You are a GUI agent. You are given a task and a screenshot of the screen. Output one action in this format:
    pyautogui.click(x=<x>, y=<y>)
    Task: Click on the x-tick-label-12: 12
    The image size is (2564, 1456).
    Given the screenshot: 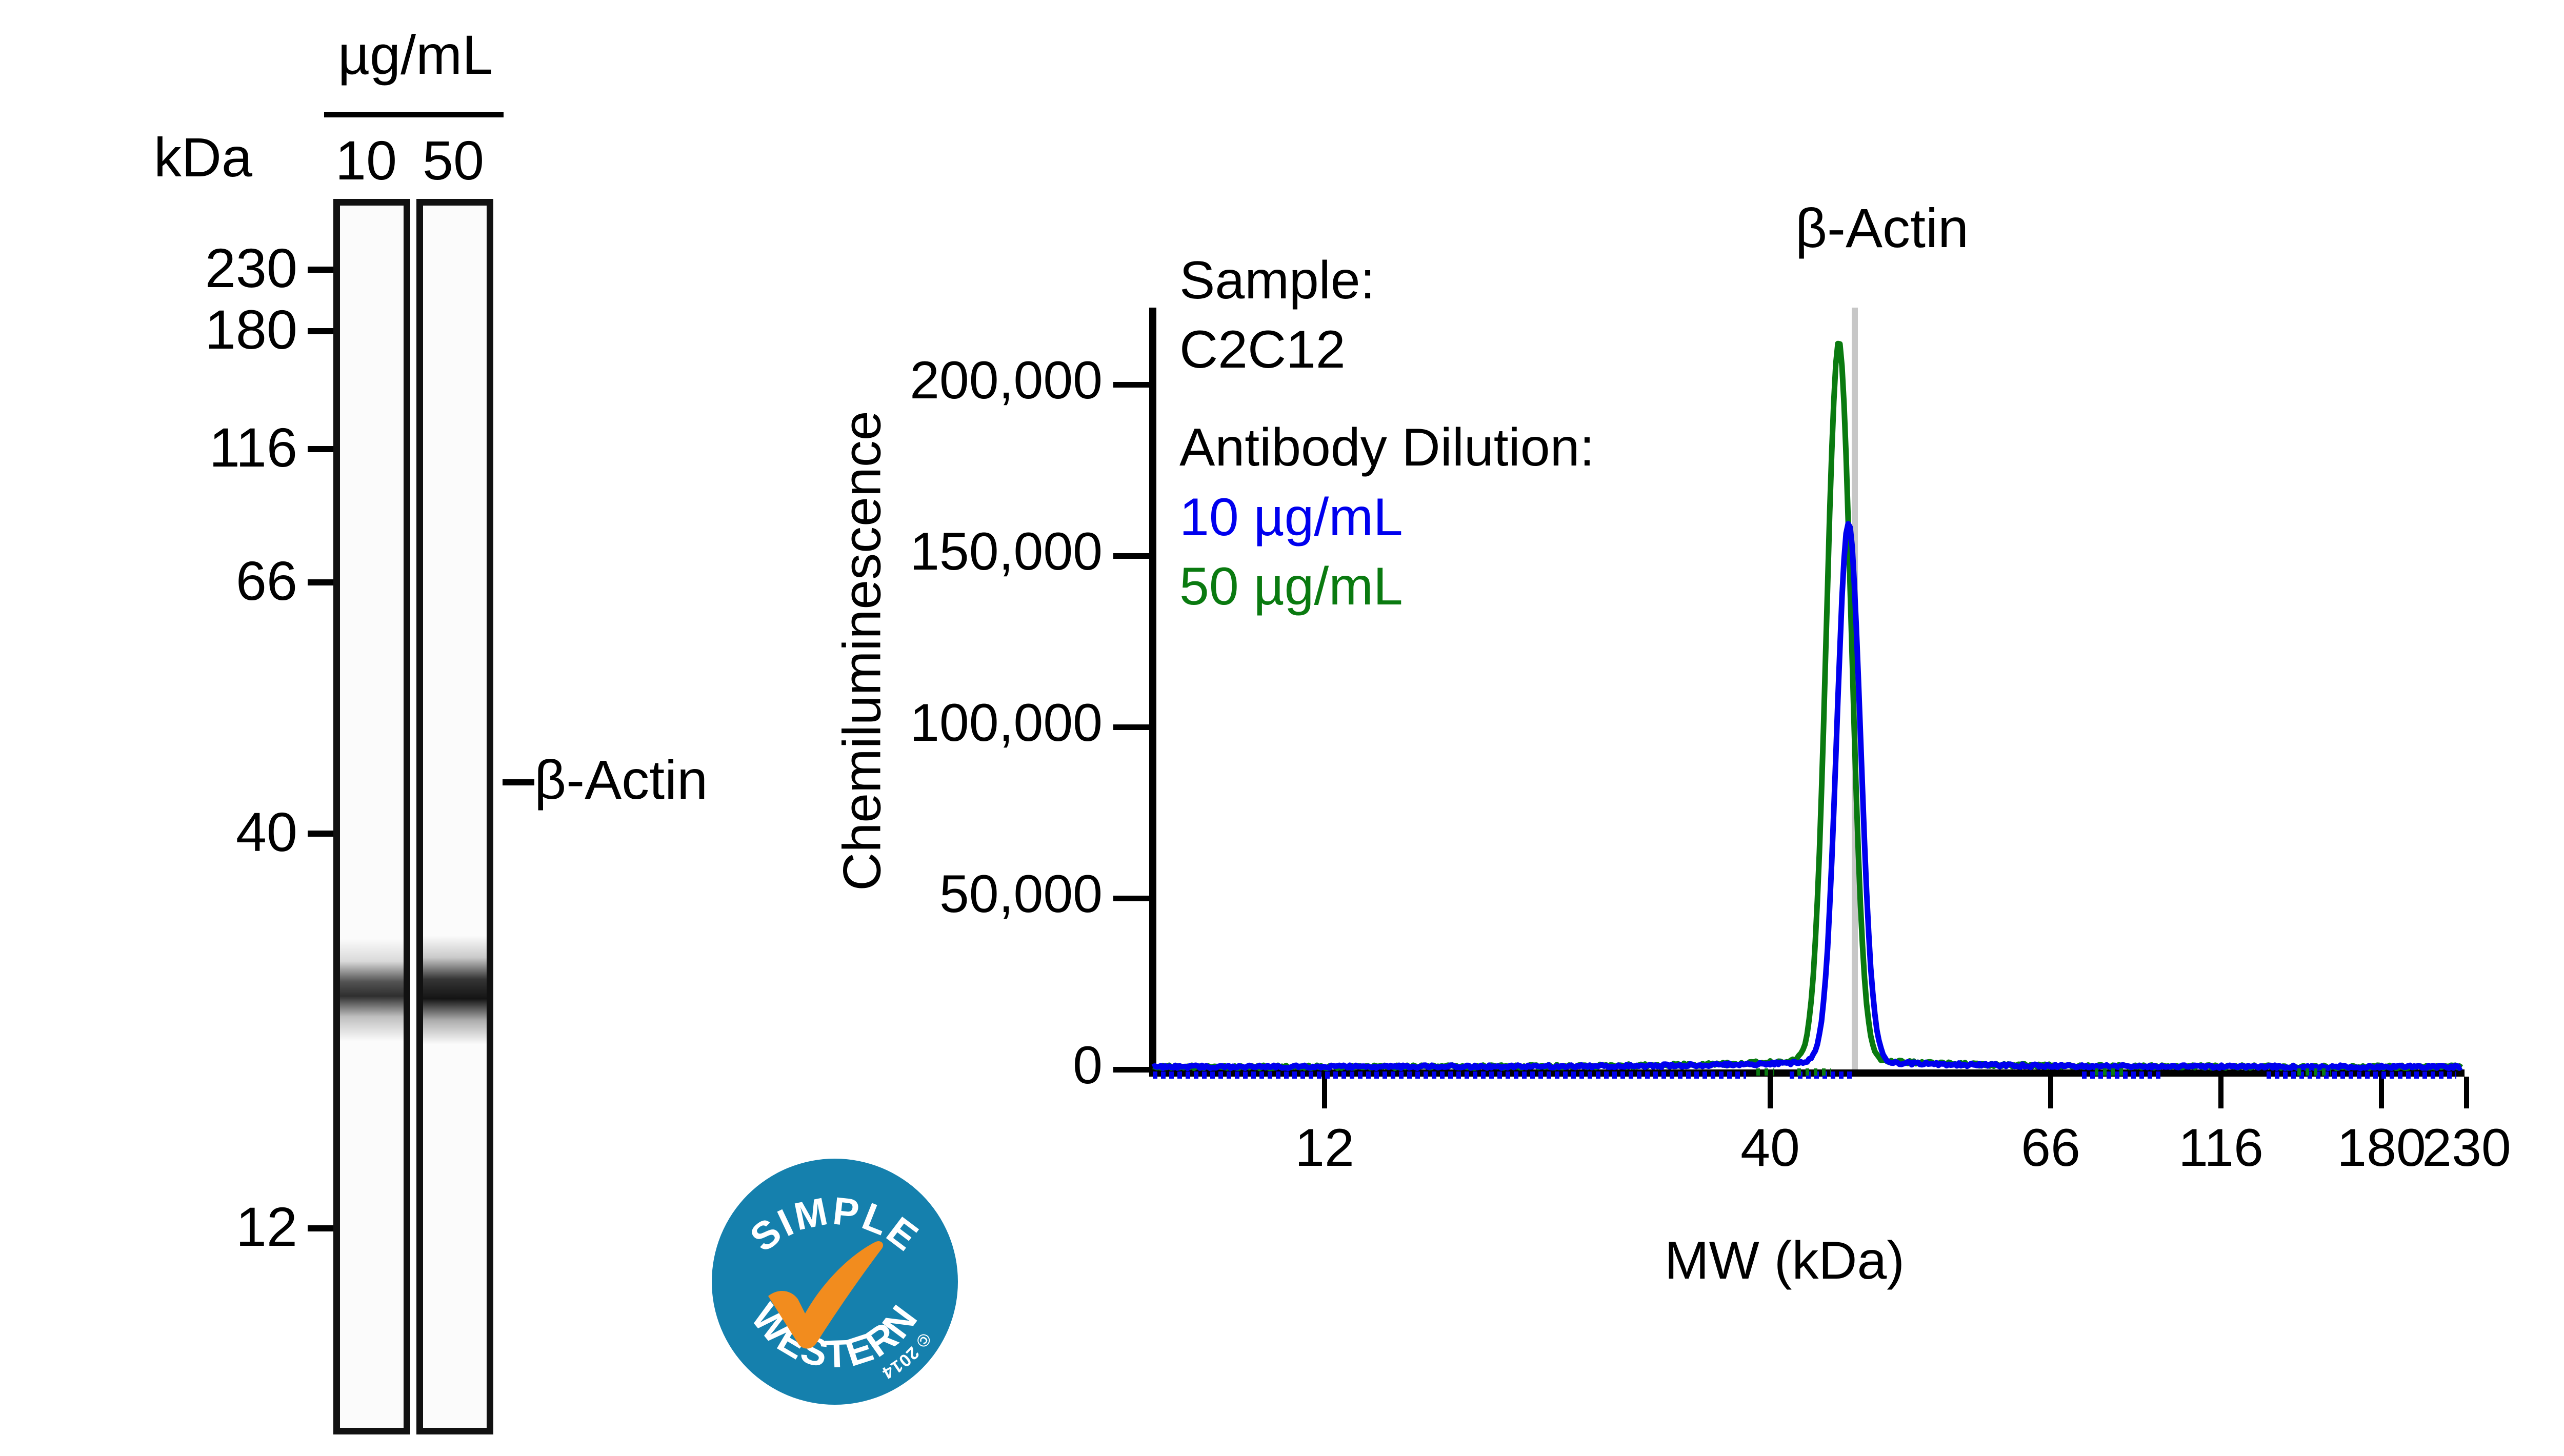 What is the action you would take?
    pyautogui.click(x=1324, y=1148)
    